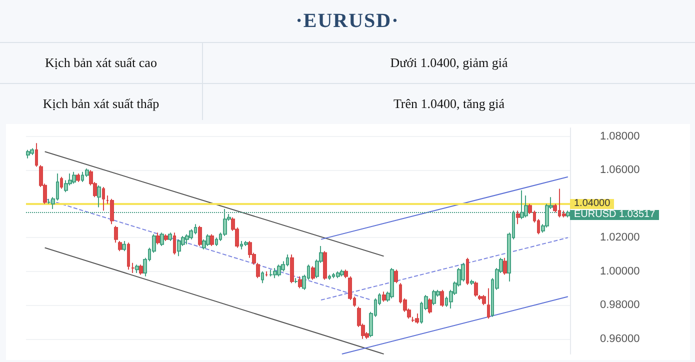 This screenshot has width=695, height=362. What do you see at coordinates (101, 104) in the screenshot?
I see `text: Kịch bản xát suất thấp` at bounding box center [101, 104].